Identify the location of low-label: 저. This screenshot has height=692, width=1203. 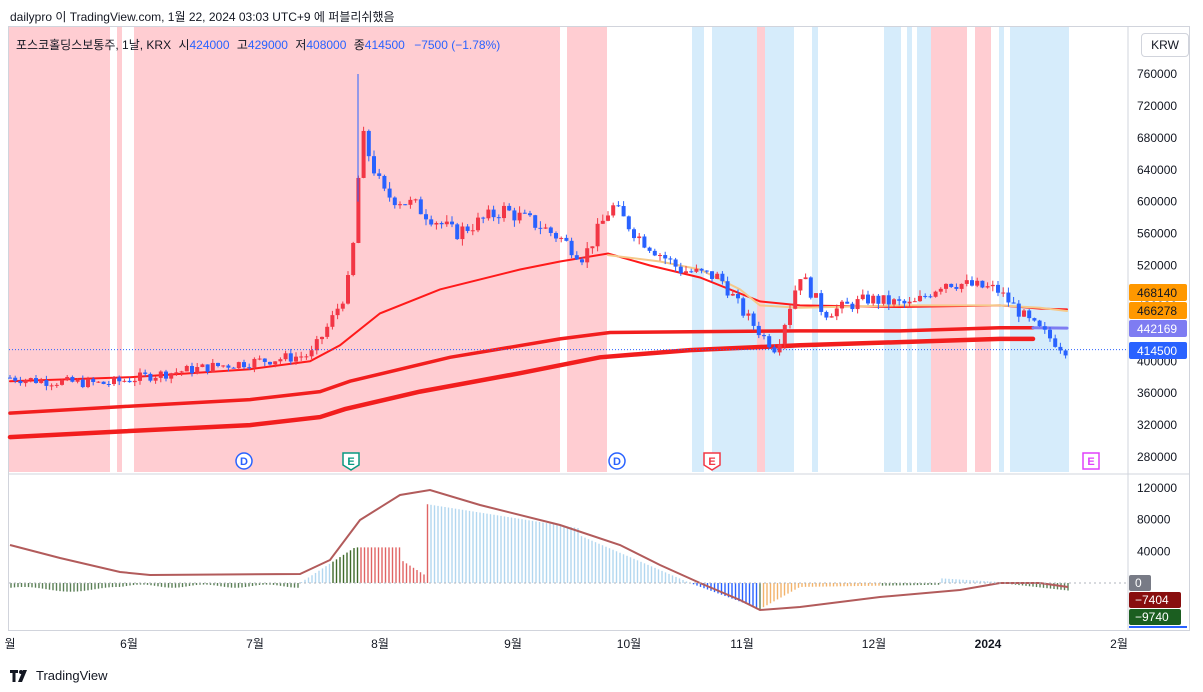
(301, 45).